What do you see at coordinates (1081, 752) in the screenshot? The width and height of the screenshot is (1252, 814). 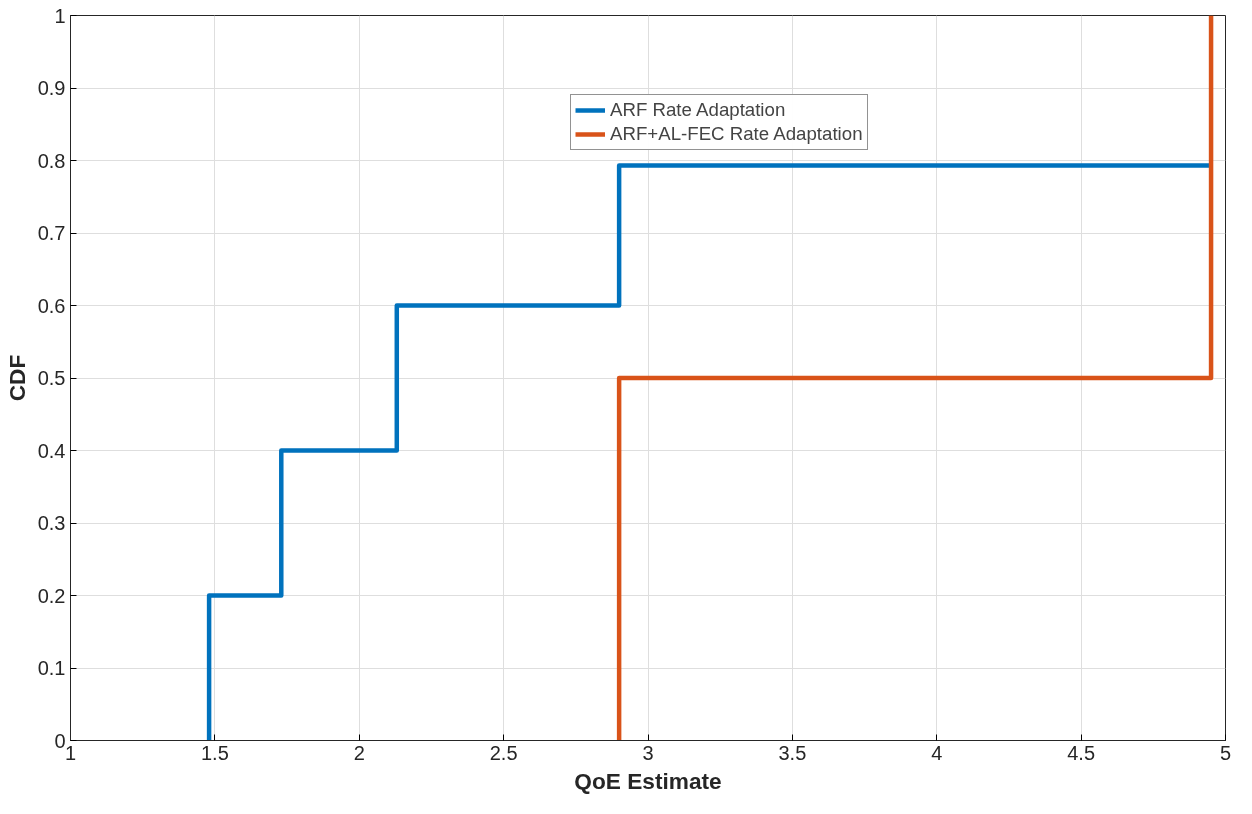 I see `x-tick-label: 4.5` at bounding box center [1081, 752].